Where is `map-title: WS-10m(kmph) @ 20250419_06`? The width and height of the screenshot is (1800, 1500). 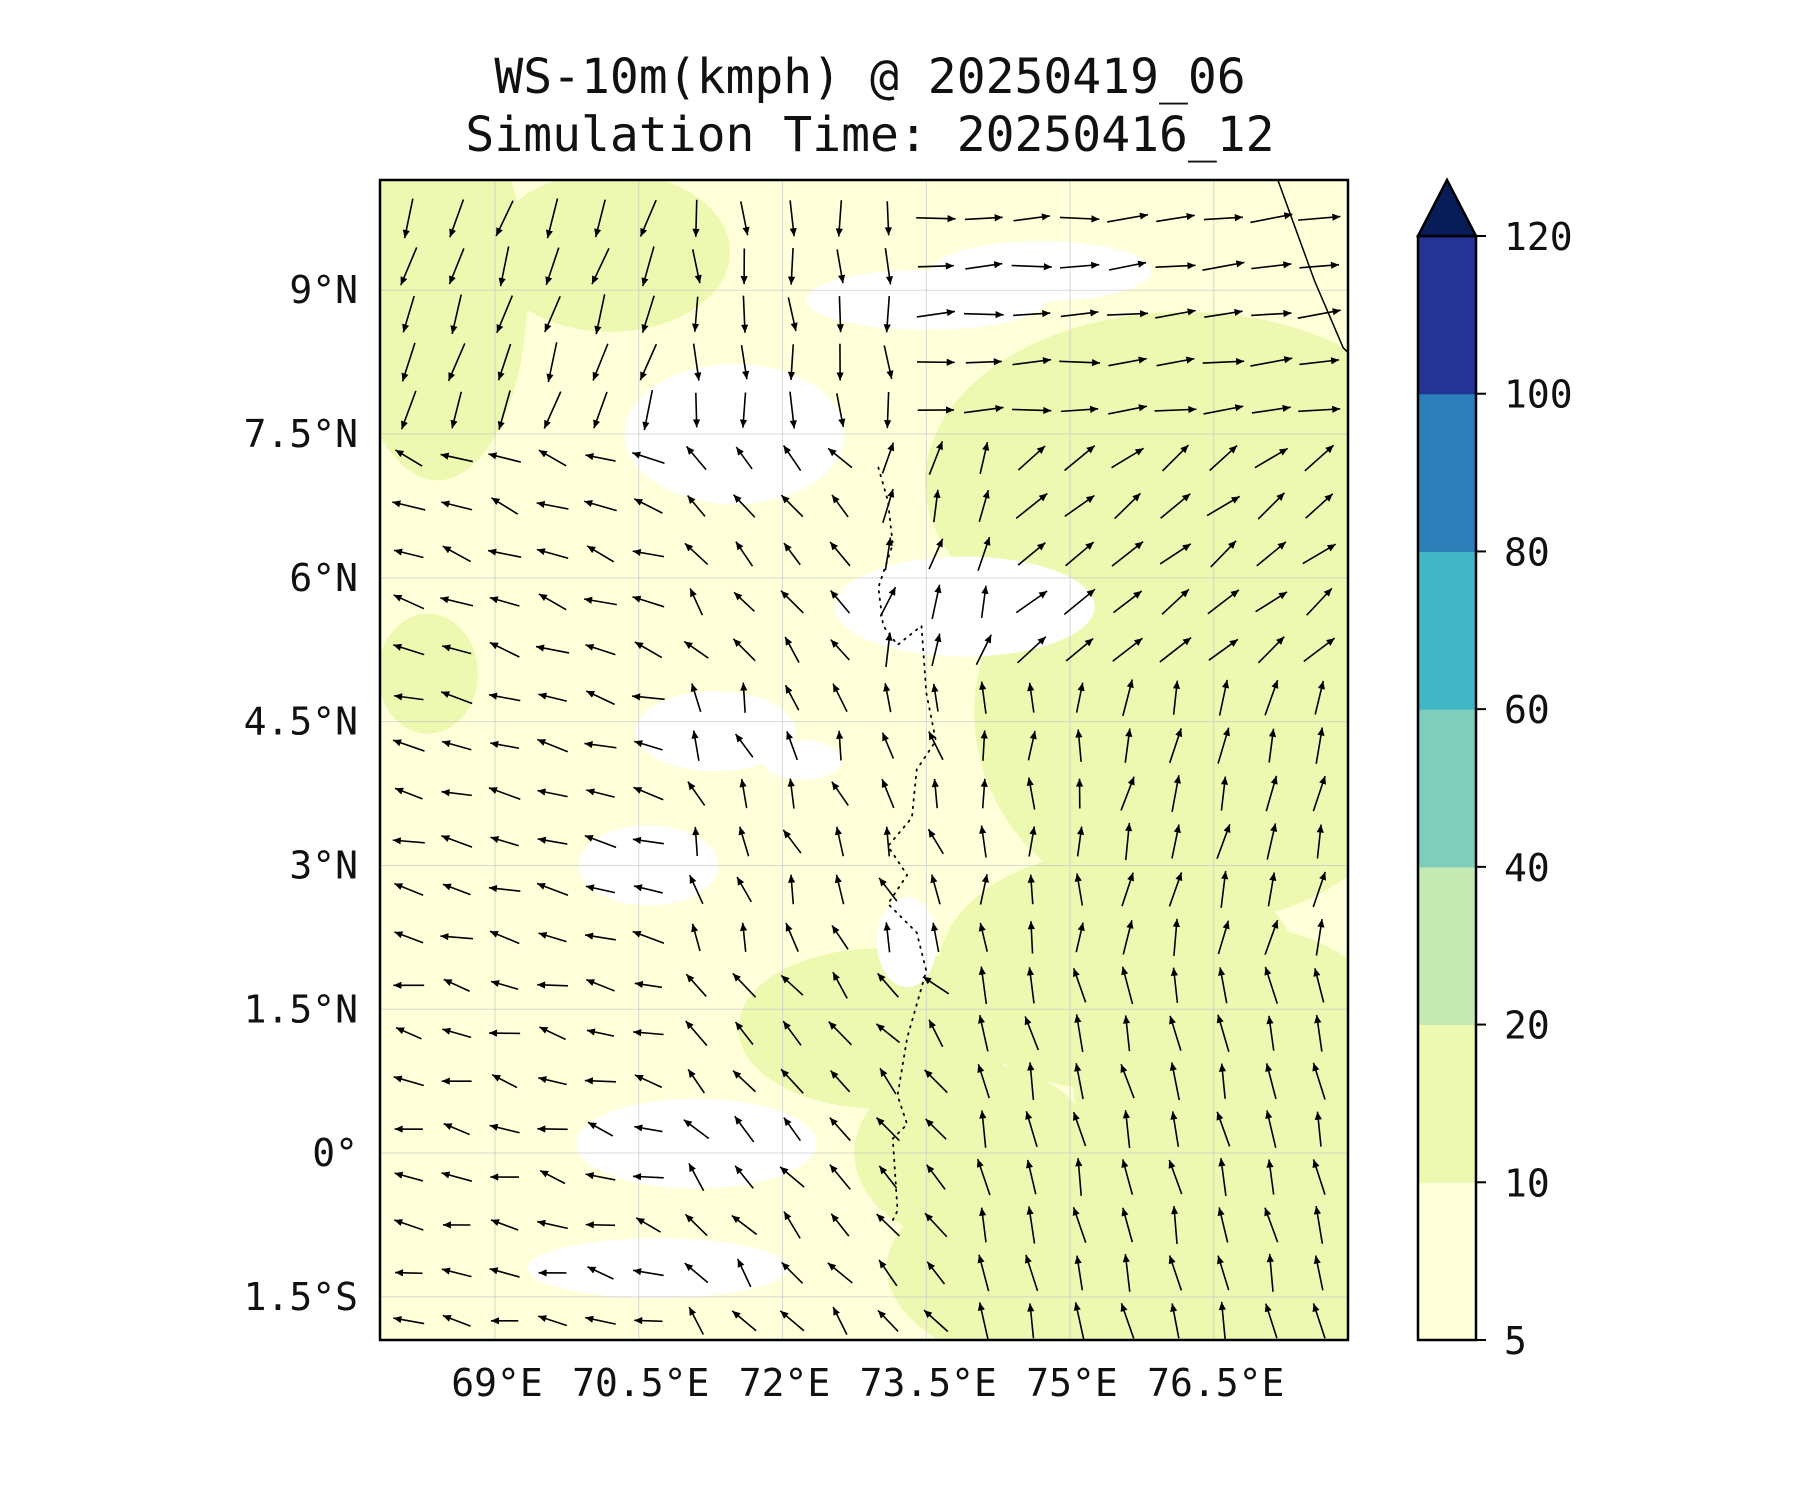 map-title: WS-10m(kmph) @ 20250419_06 is located at coordinates (870, 77).